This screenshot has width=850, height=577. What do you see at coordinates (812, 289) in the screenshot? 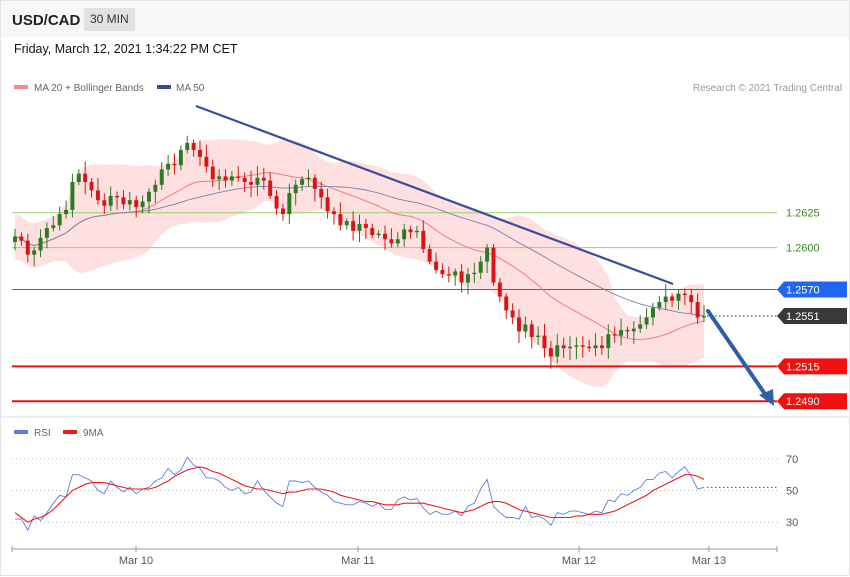
I see `level-tag-1.2570` at bounding box center [812, 289].